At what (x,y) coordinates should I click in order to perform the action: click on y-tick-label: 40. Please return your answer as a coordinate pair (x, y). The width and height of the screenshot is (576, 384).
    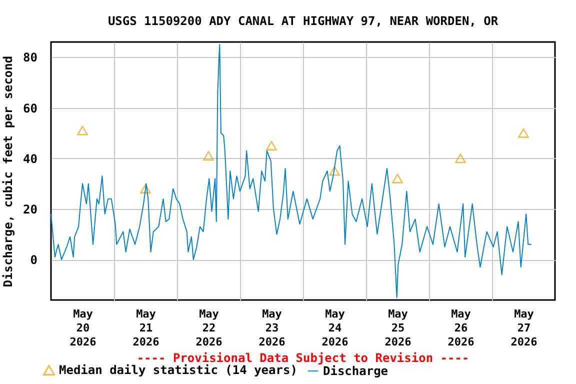
    Looking at the image, I should click on (30, 159).